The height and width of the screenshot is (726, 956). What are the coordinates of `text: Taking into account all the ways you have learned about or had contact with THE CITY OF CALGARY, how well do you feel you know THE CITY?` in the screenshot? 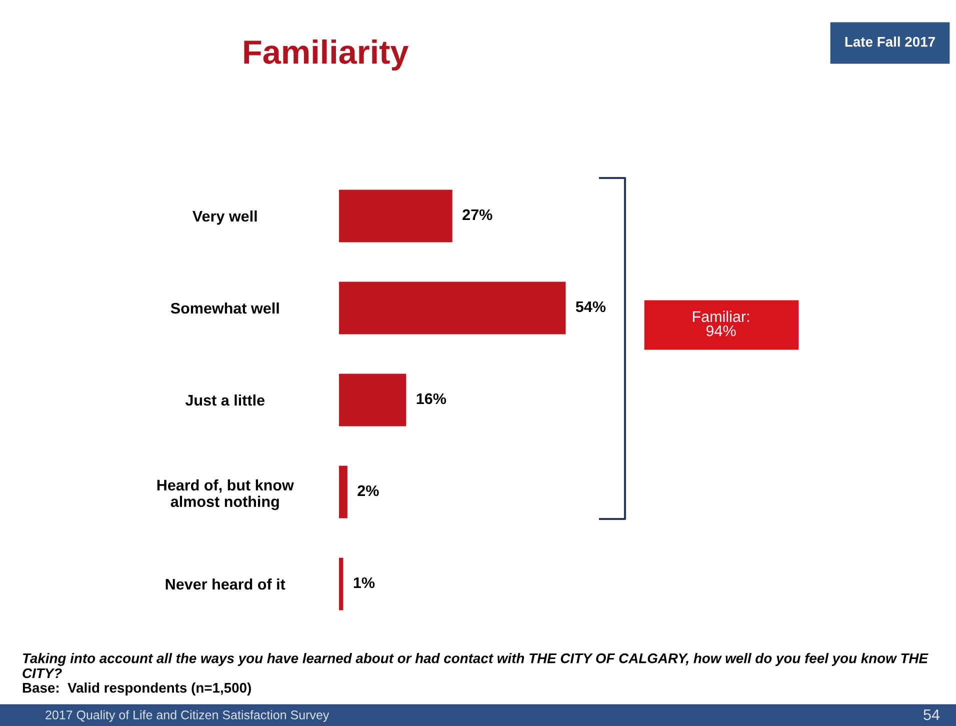 It's located at (475, 665).